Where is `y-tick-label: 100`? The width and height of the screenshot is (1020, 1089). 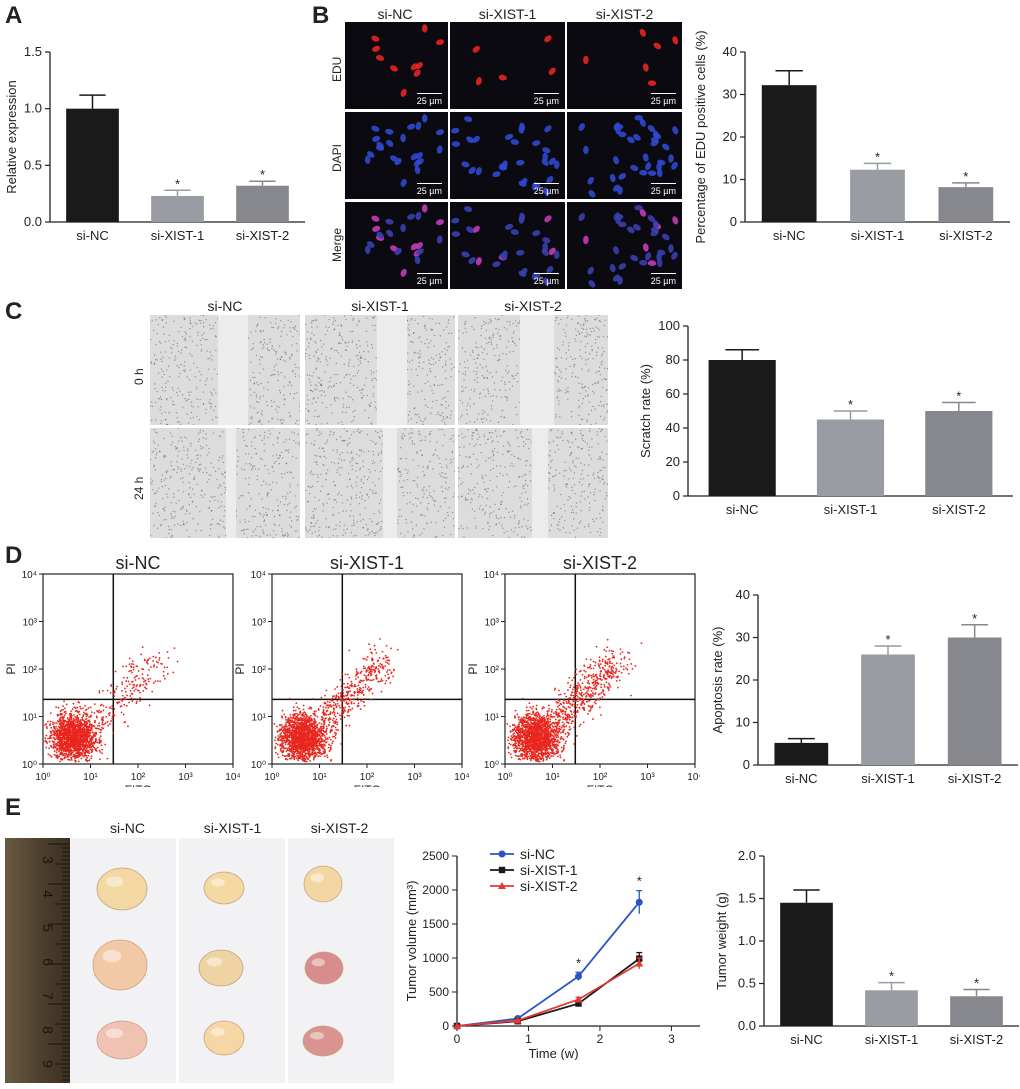 y-tick-label: 100 is located at coordinates (669, 325).